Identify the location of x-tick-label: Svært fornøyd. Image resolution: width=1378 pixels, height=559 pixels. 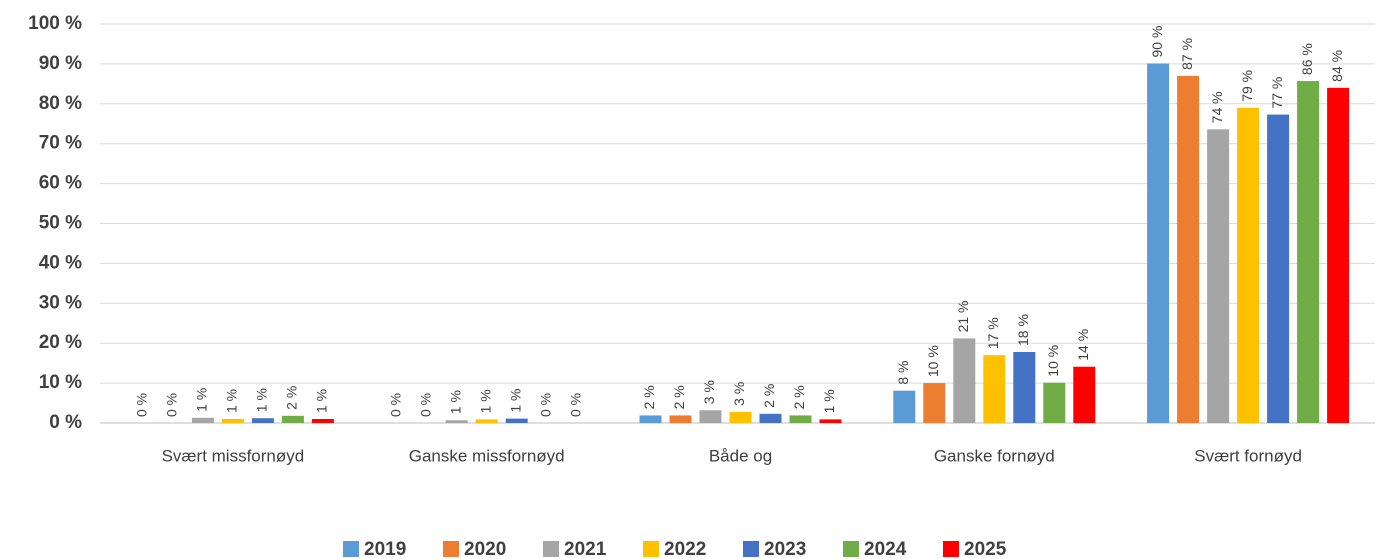
(1248, 455).